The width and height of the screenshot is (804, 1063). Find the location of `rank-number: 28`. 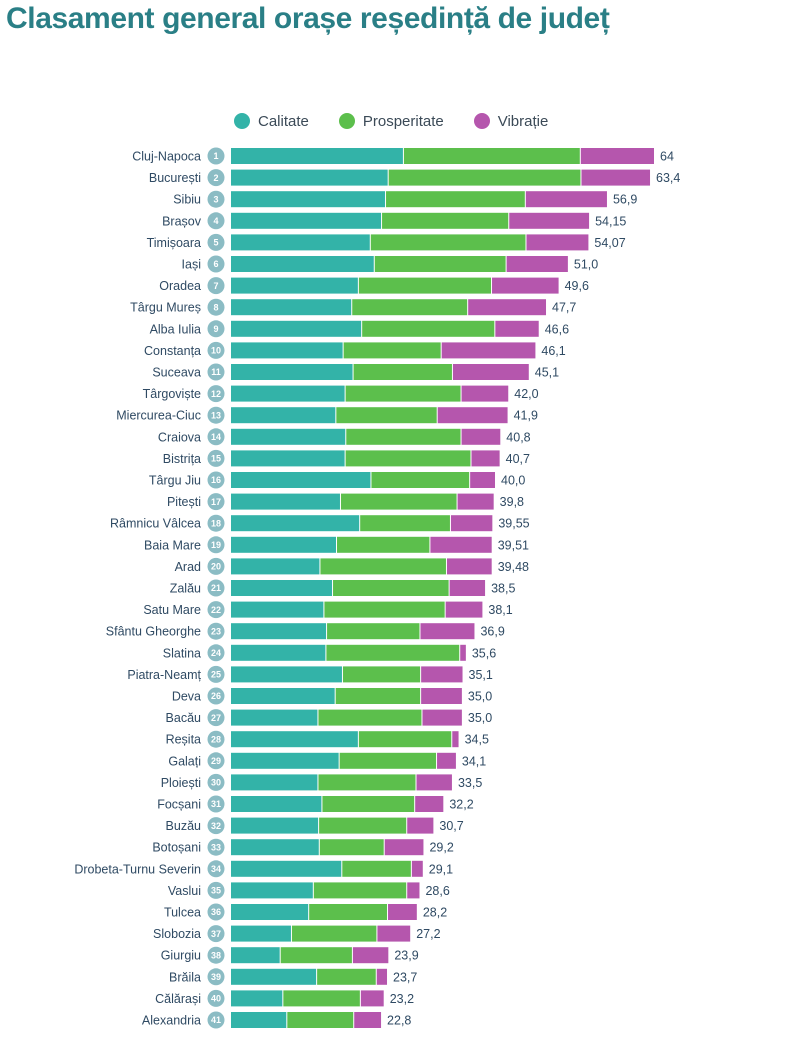

rank-number: 28 is located at coordinates (216, 739).